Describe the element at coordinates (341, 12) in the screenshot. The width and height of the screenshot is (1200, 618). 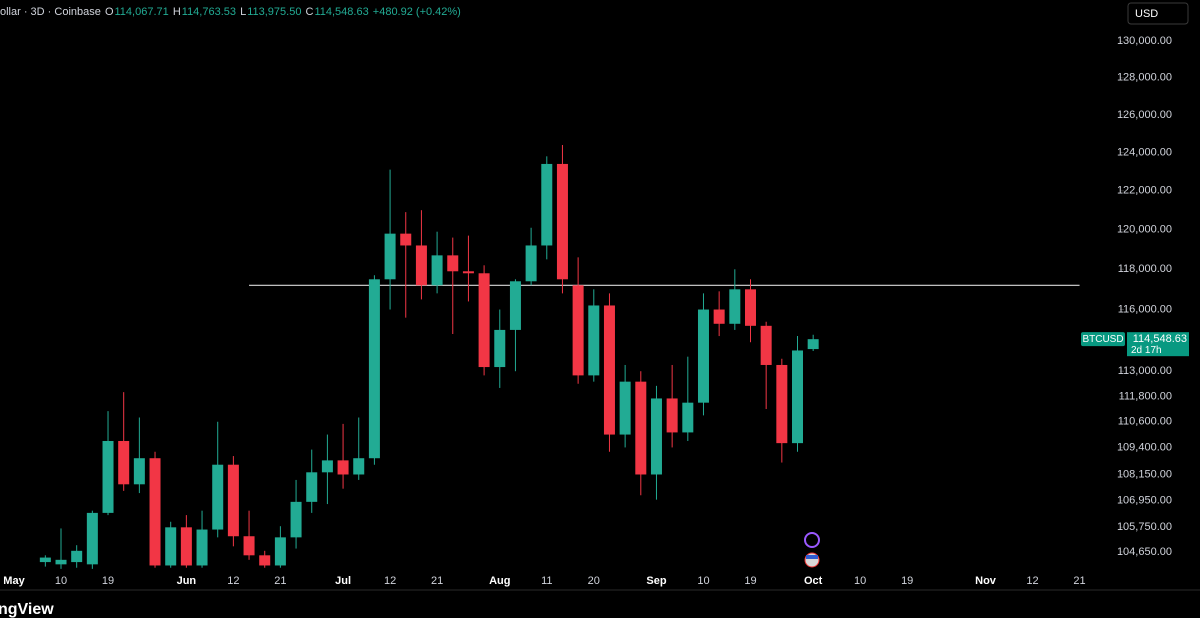
I see `ohlc-value: 114,548.63` at that location.